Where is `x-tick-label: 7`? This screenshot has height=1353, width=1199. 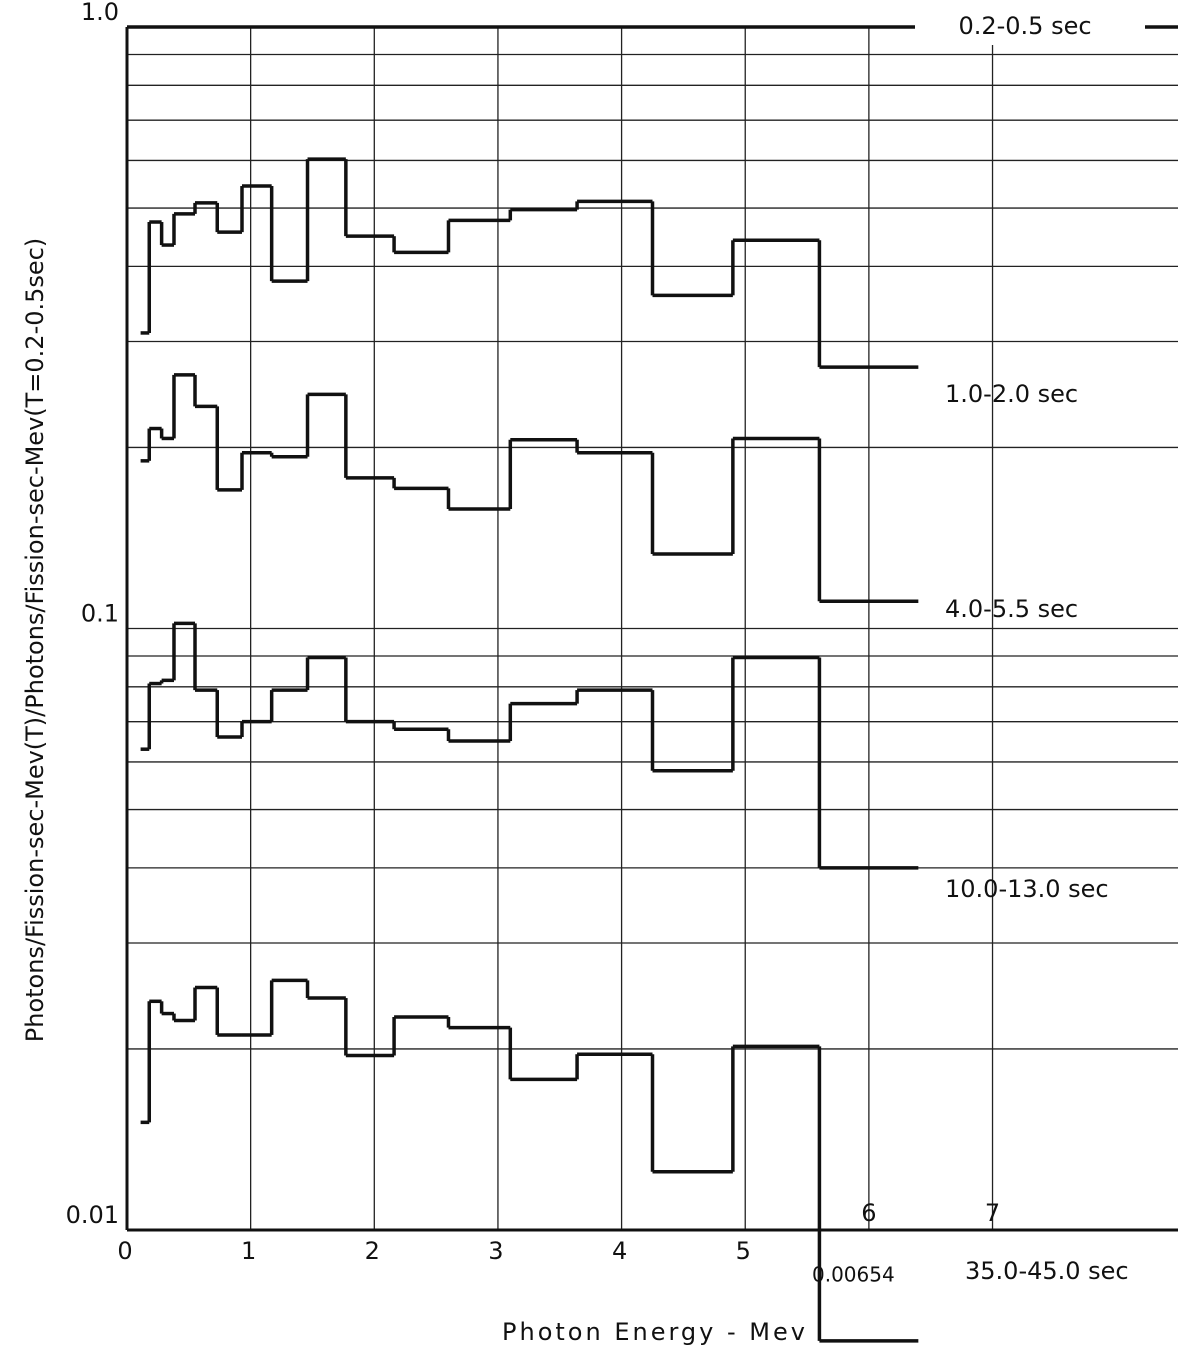
x-tick-label: 7 is located at coordinates (992, 1213).